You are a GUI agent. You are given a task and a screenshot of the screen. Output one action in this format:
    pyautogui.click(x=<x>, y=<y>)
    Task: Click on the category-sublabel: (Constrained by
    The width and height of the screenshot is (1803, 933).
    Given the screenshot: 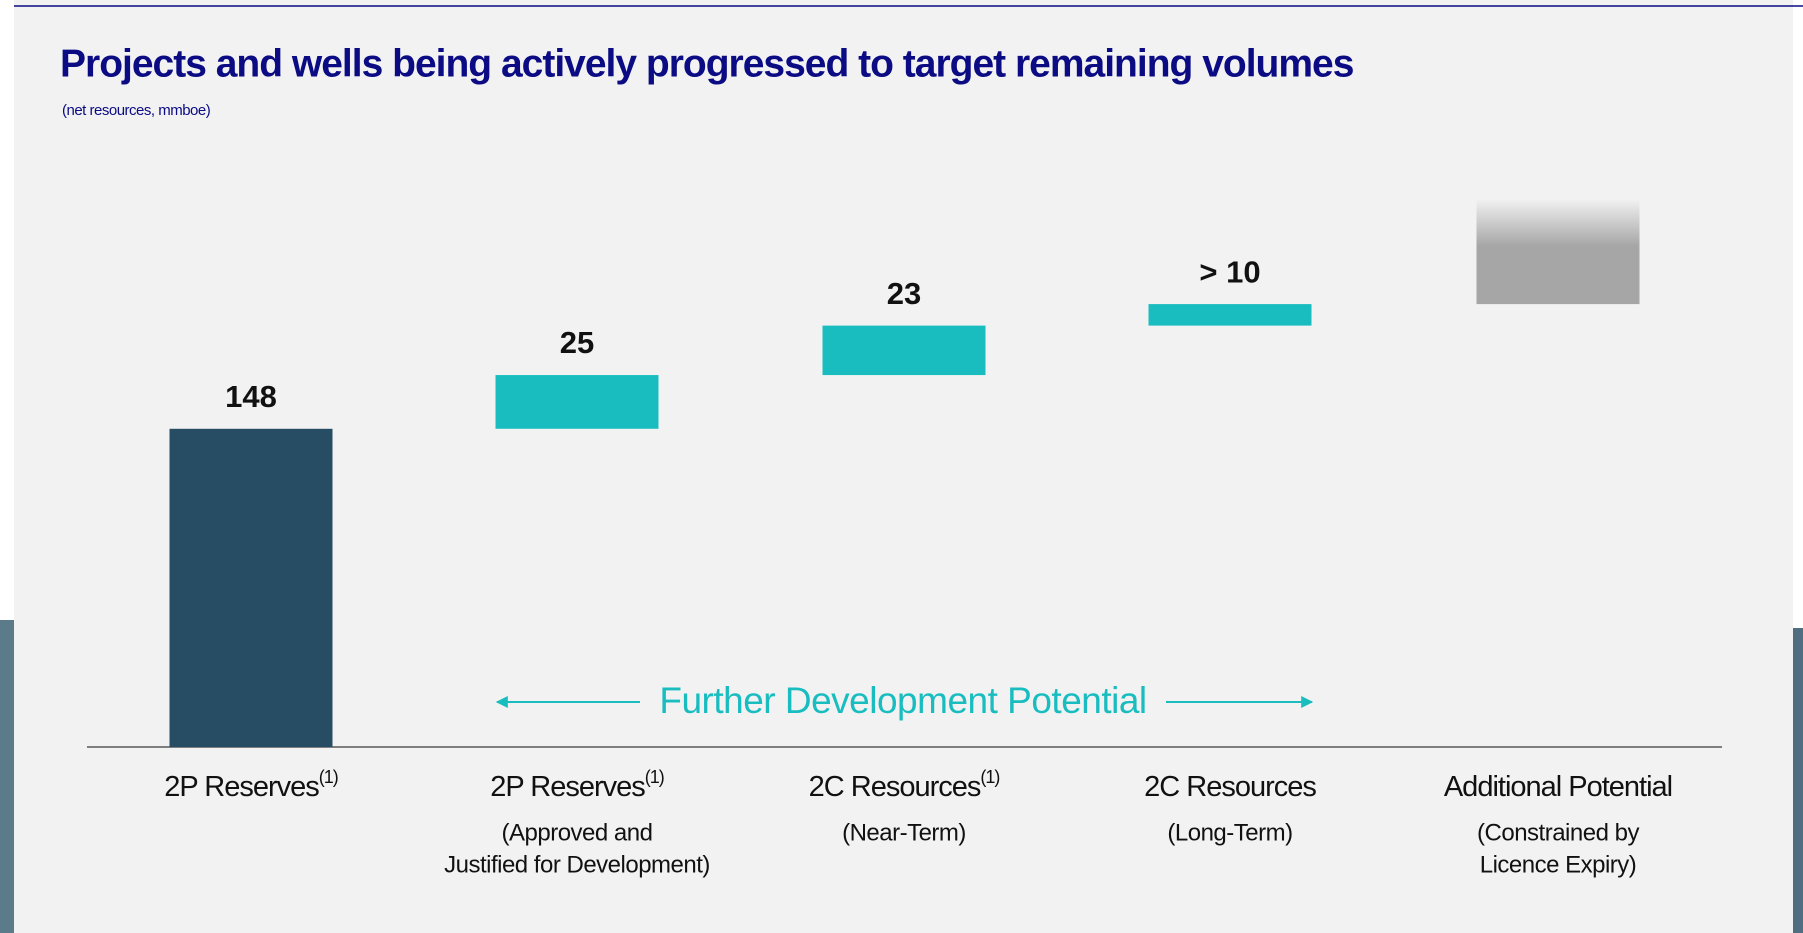 What is the action you would take?
    pyautogui.click(x=1558, y=832)
    